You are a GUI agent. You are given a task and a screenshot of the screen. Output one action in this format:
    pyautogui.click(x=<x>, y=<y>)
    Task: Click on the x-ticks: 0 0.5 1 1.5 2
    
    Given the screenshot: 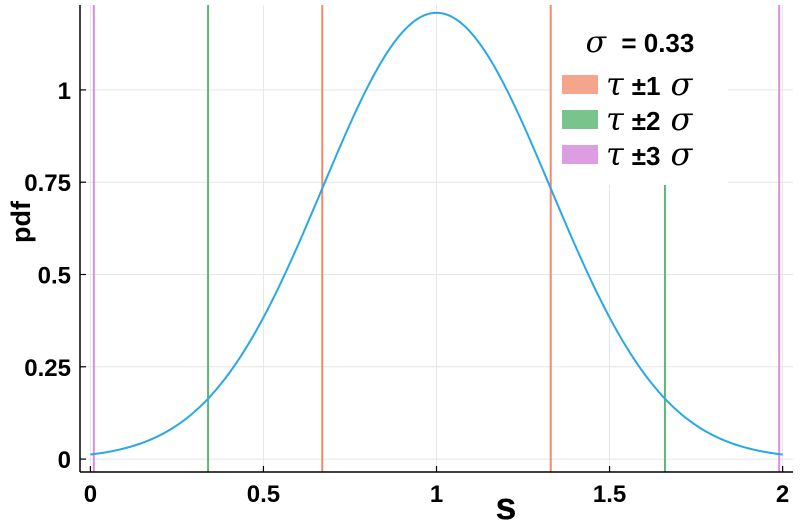 What is the action you would take?
    pyautogui.click(x=436, y=487)
    